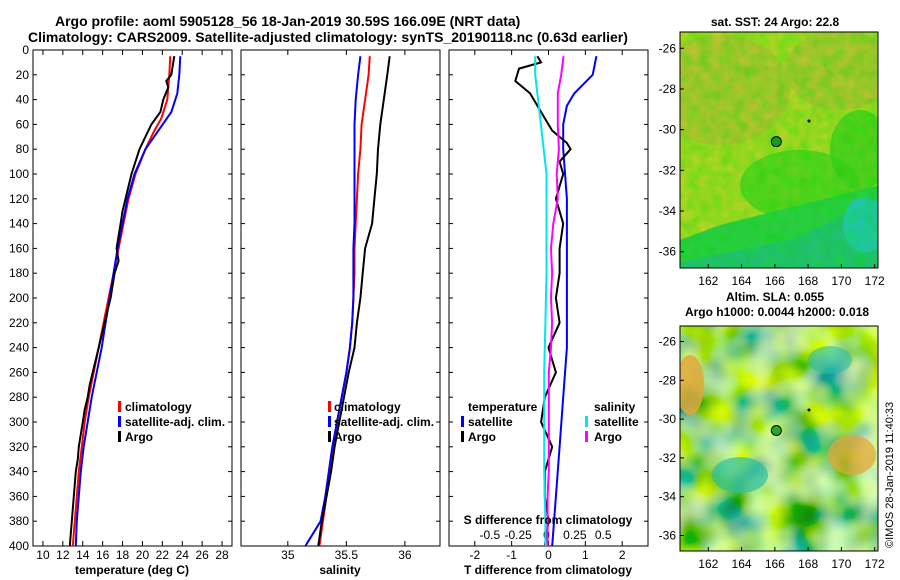 This screenshot has width=900, height=580. What do you see at coordinates (123, 555) in the screenshot?
I see `x-tick-label: 18` at bounding box center [123, 555].